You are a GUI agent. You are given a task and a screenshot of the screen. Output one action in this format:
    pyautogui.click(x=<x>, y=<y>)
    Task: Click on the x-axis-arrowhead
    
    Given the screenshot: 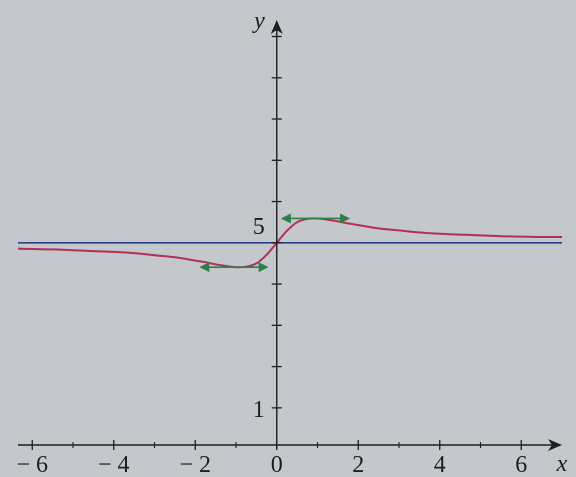 What is the action you would take?
    pyautogui.click(x=555, y=445)
    